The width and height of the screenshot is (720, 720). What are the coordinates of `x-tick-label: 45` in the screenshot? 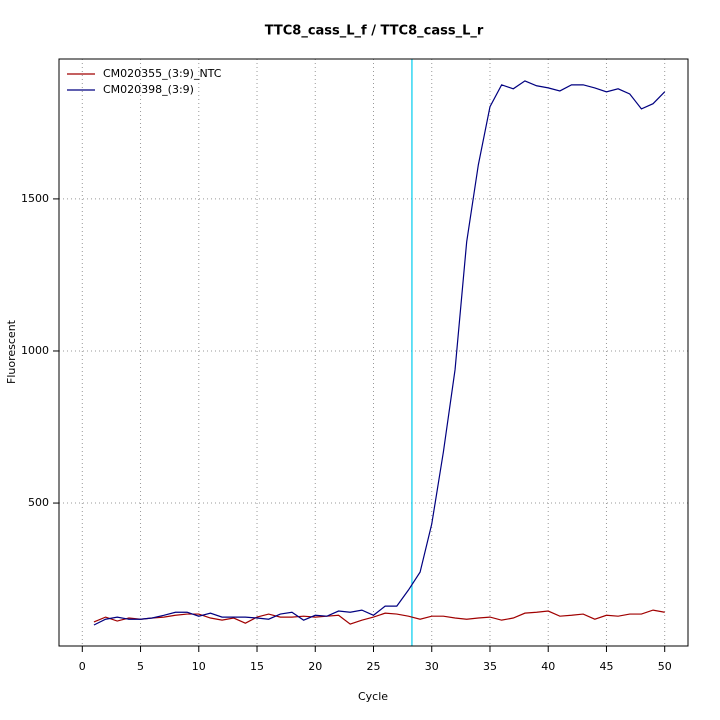 It's located at (606, 666).